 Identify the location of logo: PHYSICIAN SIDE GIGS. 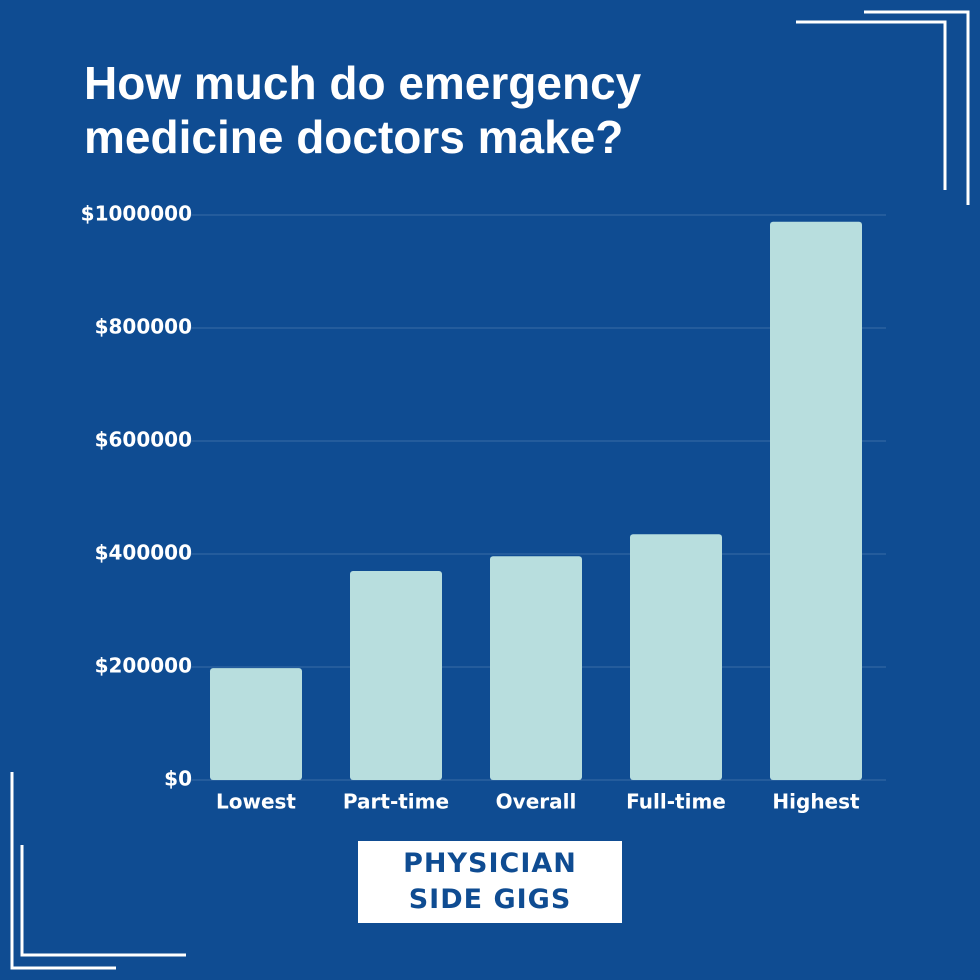
(490, 882).